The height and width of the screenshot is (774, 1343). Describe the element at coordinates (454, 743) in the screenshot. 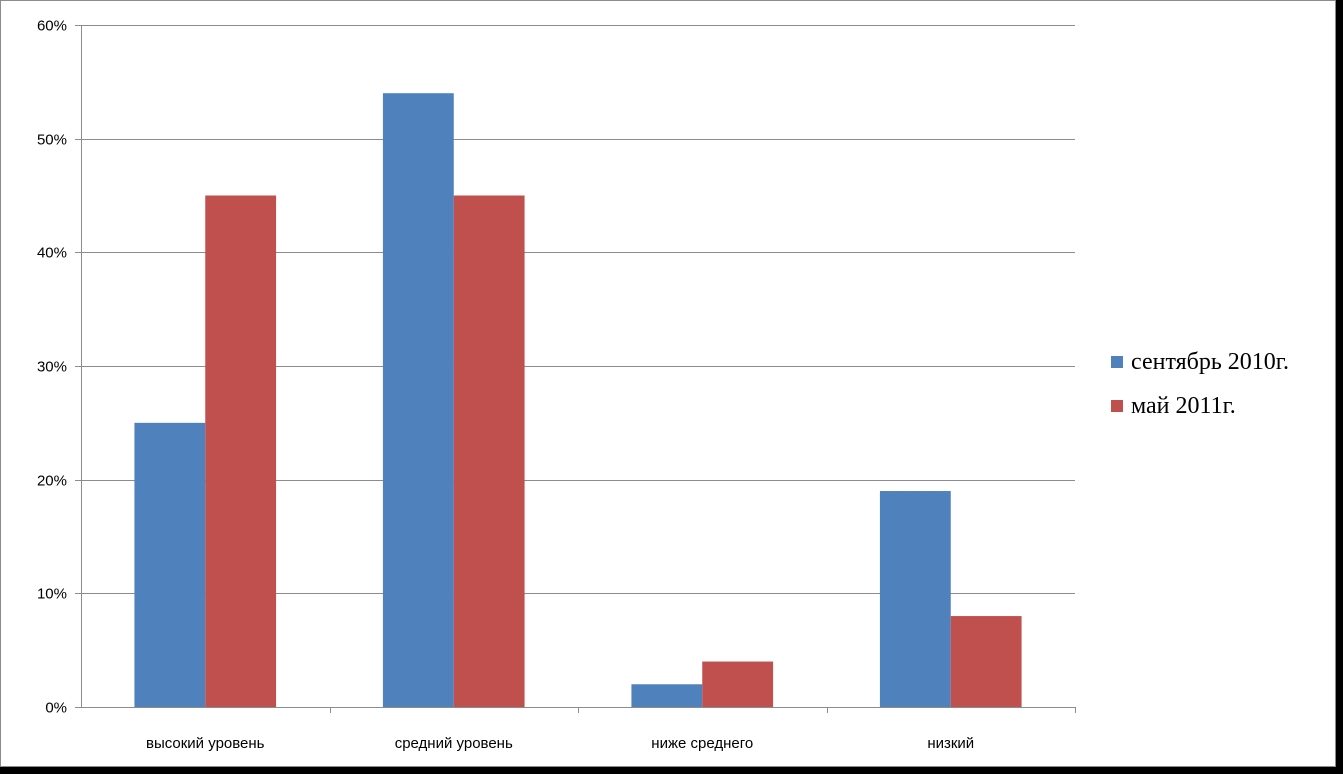

I see `x-tick-label: средний уровень` at that location.